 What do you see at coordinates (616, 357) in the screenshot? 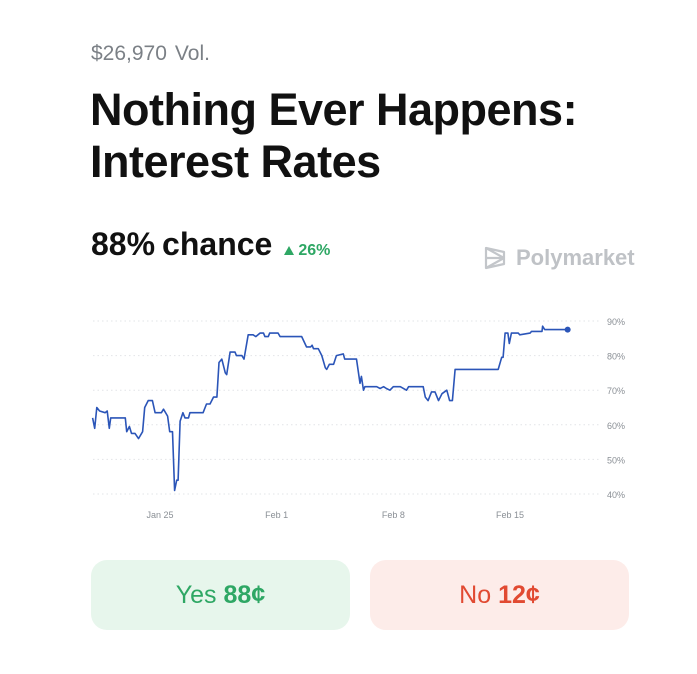
I see `y-tick-label: 80%` at bounding box center [616, 357].